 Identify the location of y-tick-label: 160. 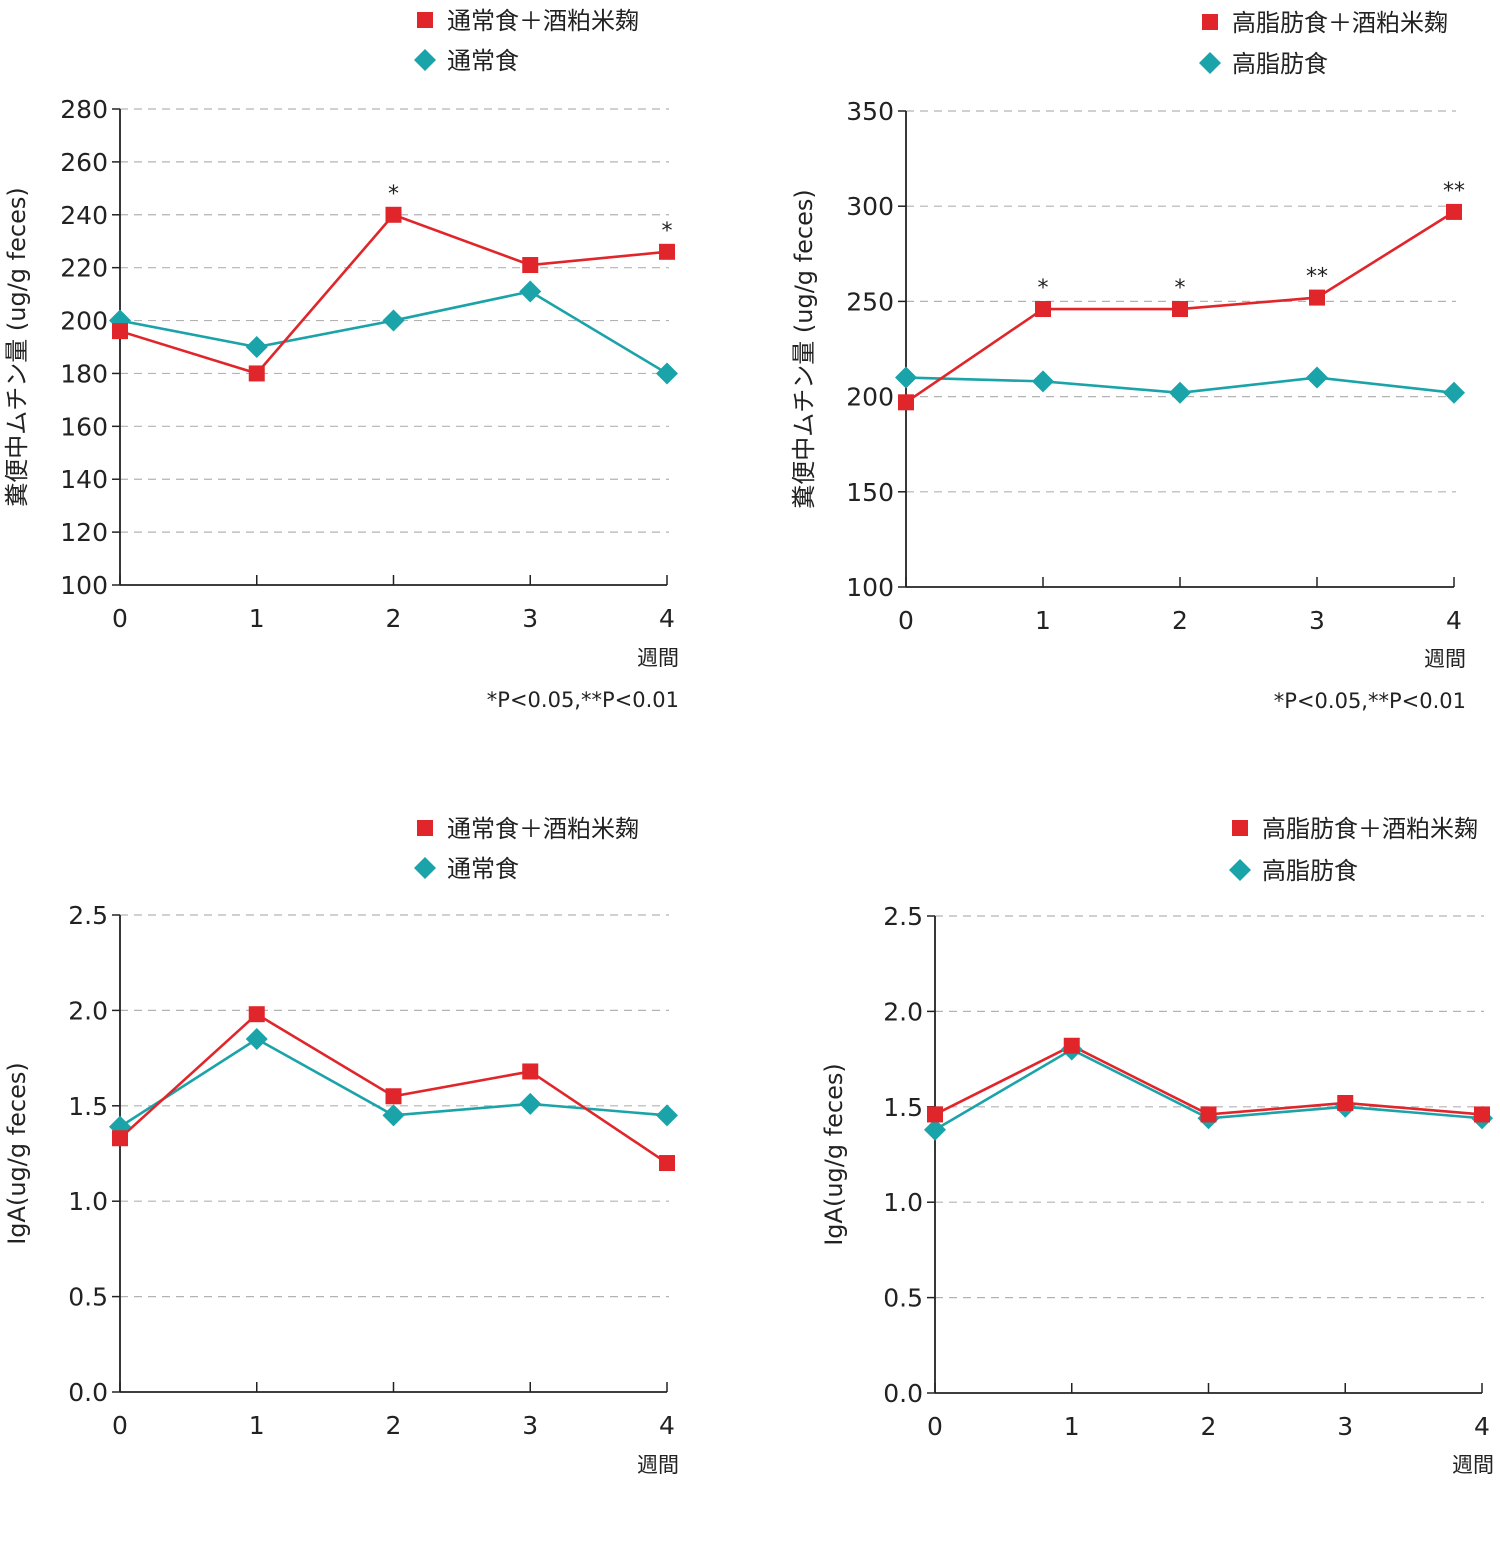
(84, 426).